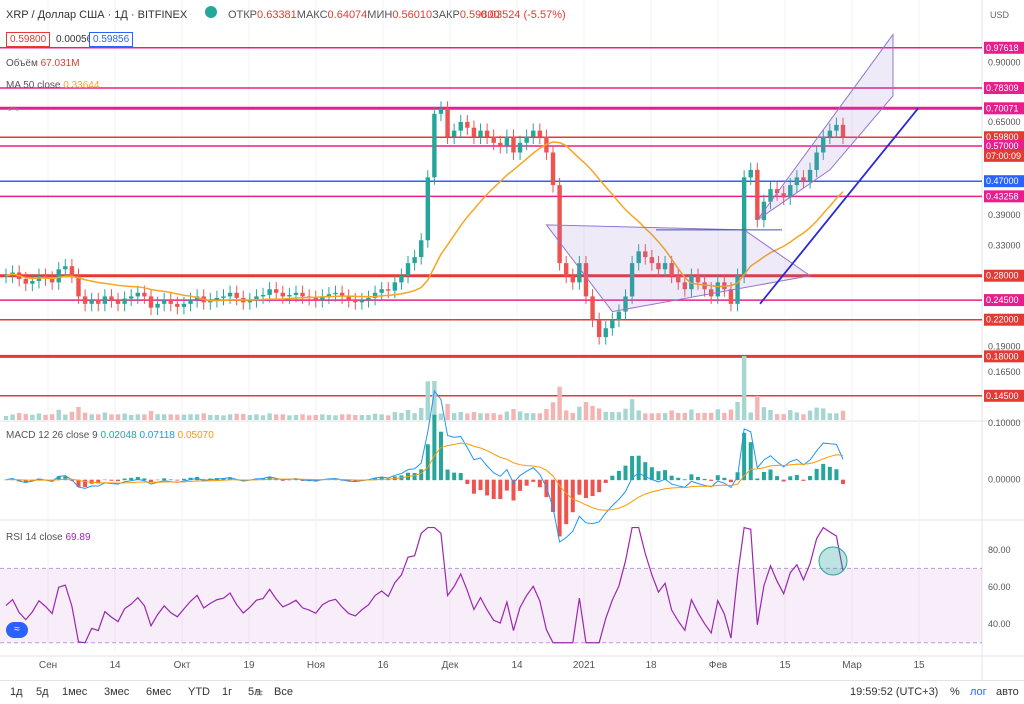 This screenshot has height=704, width=1024. Describe the element at coordinates (254, 692) in the screenshot. I see `range-5л: 5л` at that location.